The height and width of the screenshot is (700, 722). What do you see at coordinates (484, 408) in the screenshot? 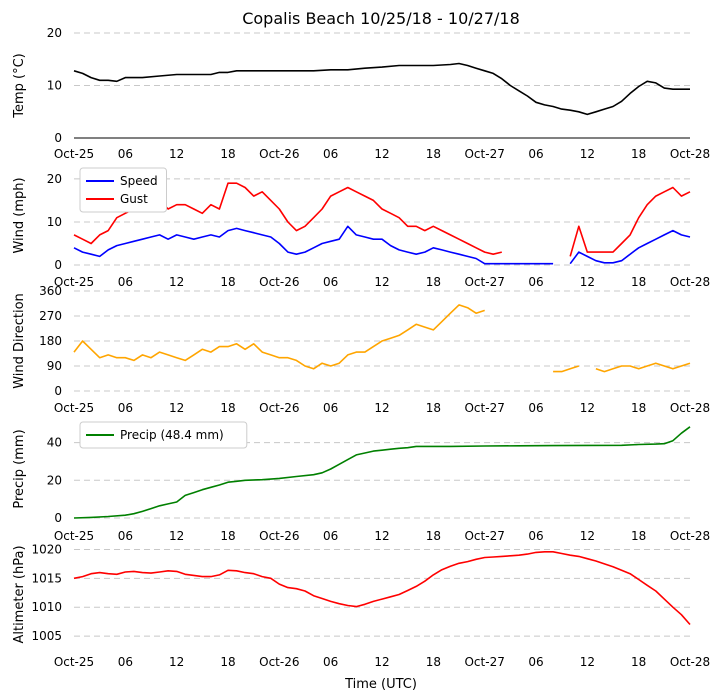
I see `x-tick-label-dir: Oct-27` at bounding box center [484, 408].